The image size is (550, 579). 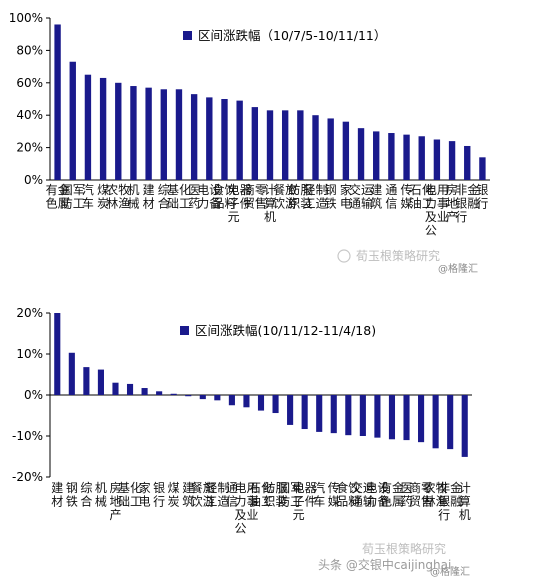 What do you see at coordinates (101, 501) in the screenshot?
I see `category-label-char: 械` at bounding box center [101, 501].